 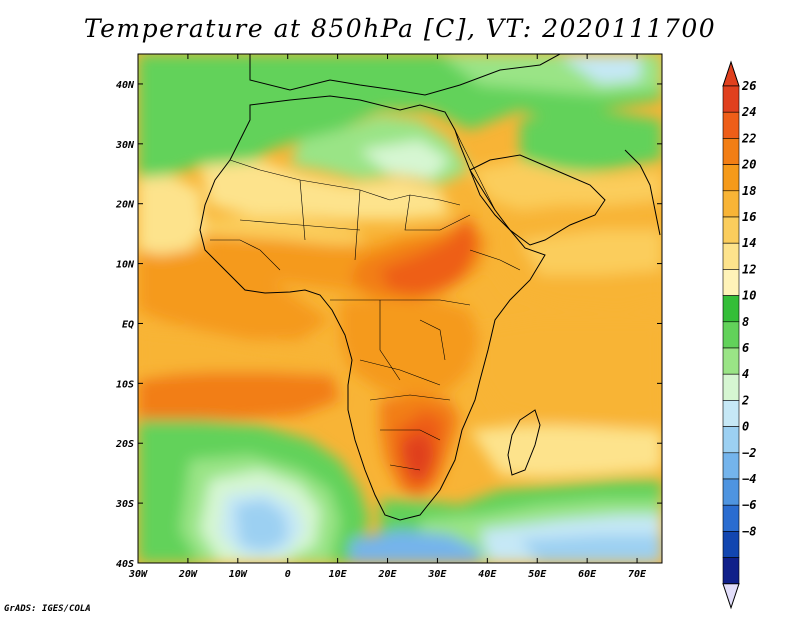 What do you see at coordinates (731, 73) in the screenshot?
I see `colorbar-max-arrow` at bounding box center [731, 73].